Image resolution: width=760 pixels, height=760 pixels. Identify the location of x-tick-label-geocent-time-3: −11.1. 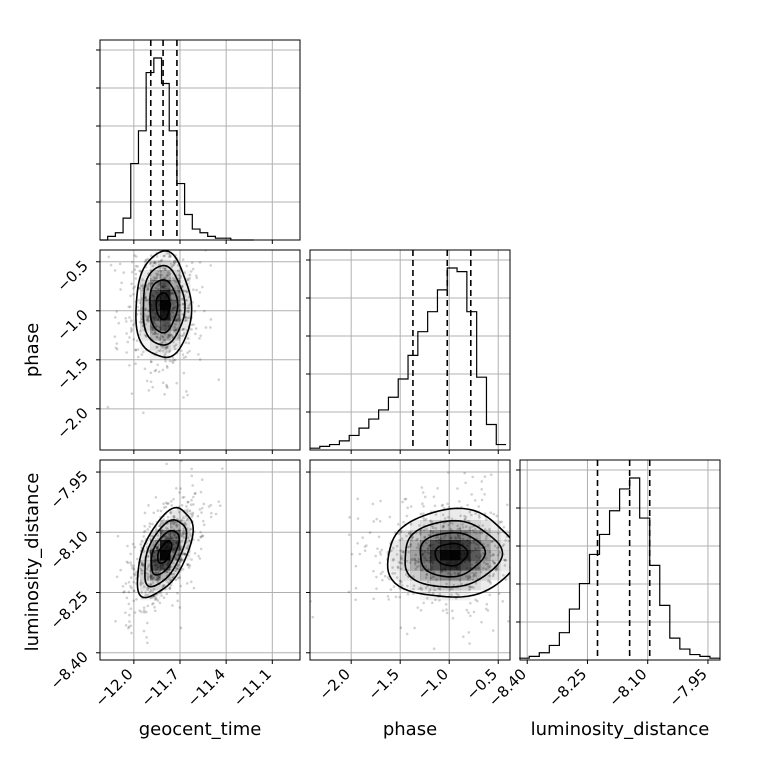
(252, 687).